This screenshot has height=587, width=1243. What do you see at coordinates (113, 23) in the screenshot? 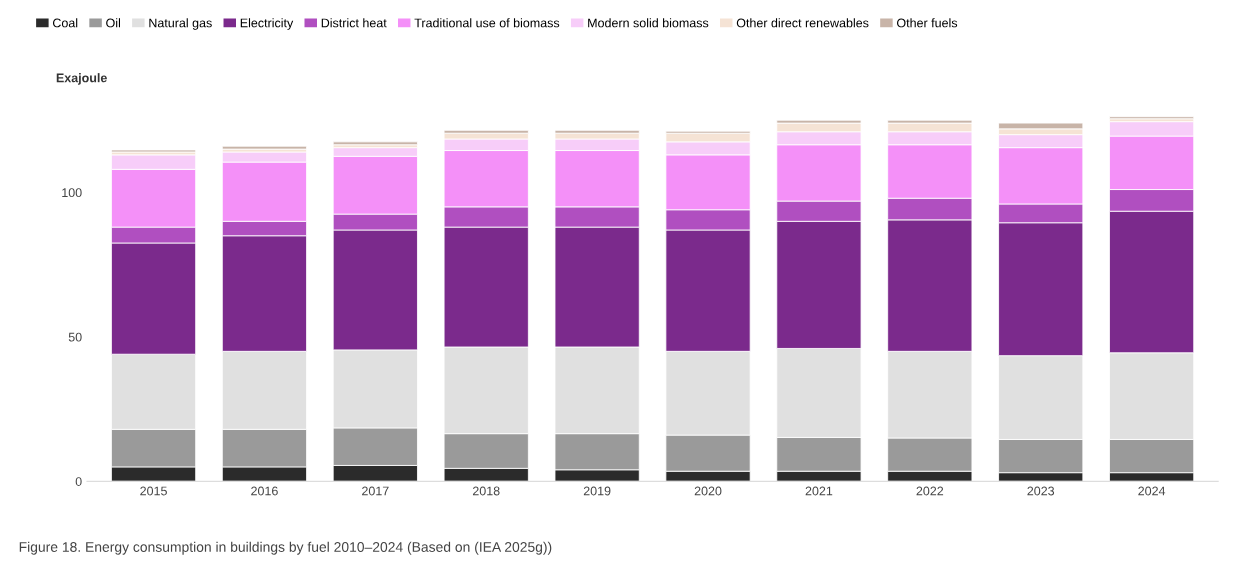
I see `legend-label: Oil` at bounding box center [113, 23].